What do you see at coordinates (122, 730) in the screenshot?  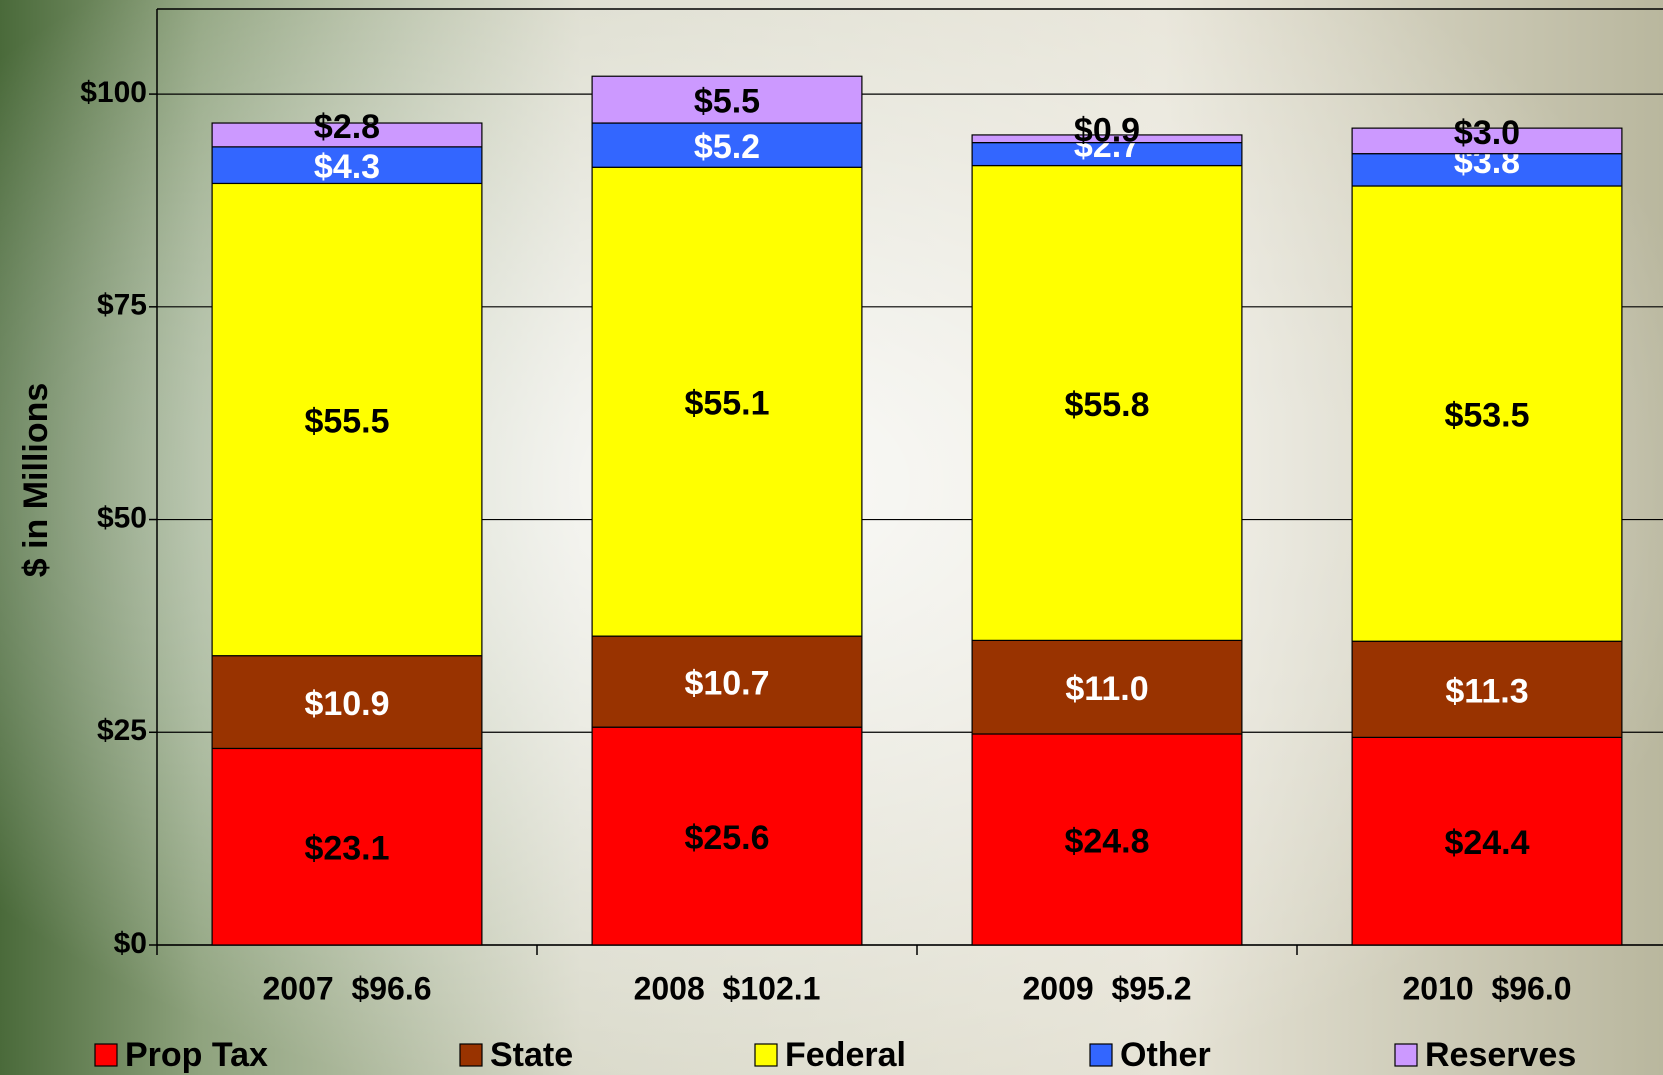 I see `y-tick-label: $25` at bounding box center [122, 730].